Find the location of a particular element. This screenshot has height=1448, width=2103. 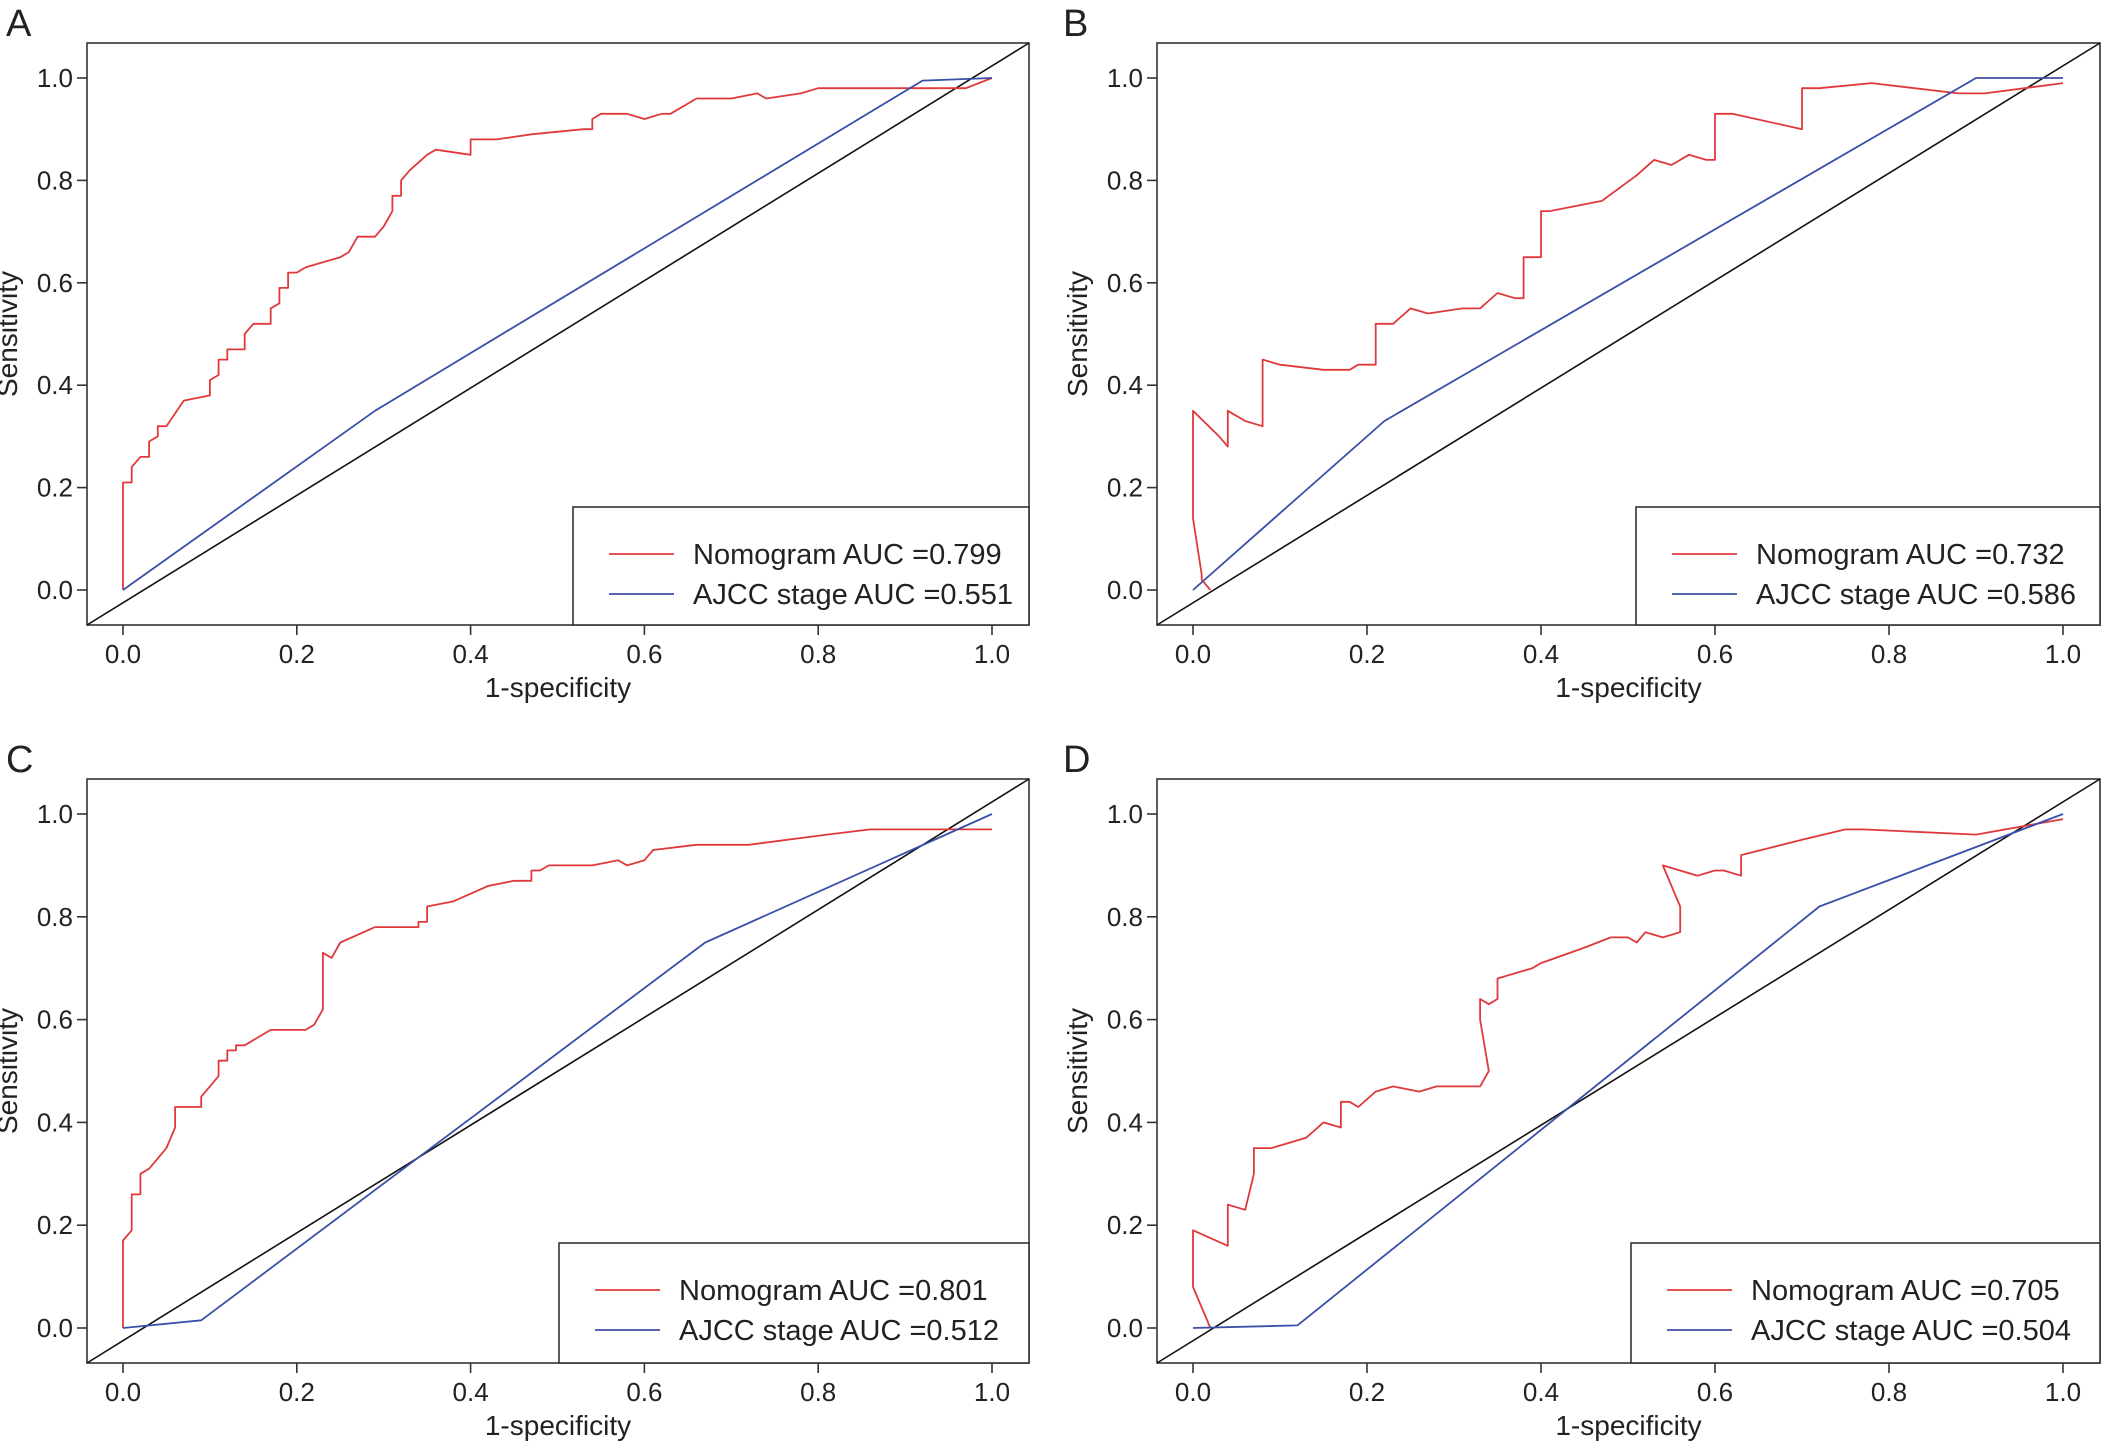

panel-letter: A is located at coordinates (19, 24).